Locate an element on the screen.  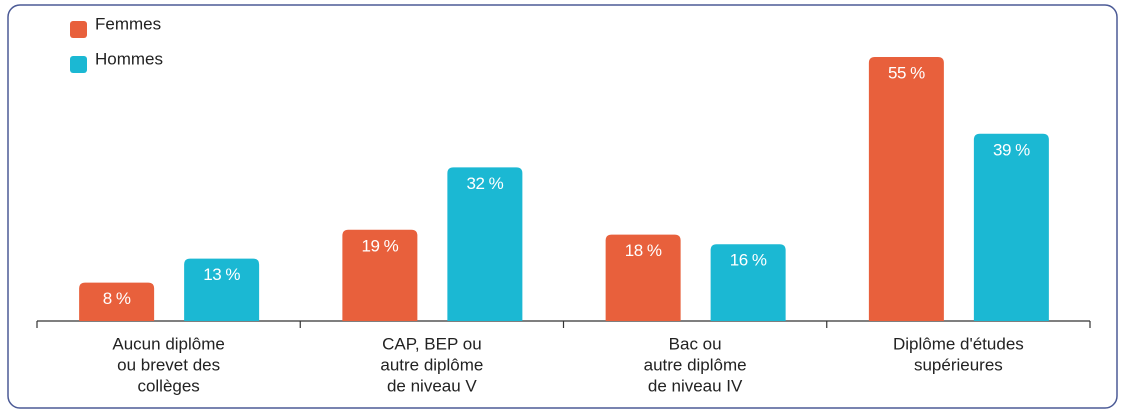
x-tick-label: de niveau IV is located at coordinates (695, 385).